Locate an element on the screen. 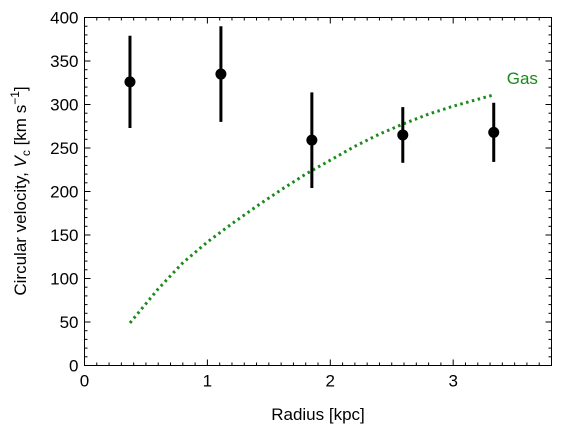 The height and width of the screenshot is (433, 561). x-tick-label: 1 is located at coordinates (207, 381).